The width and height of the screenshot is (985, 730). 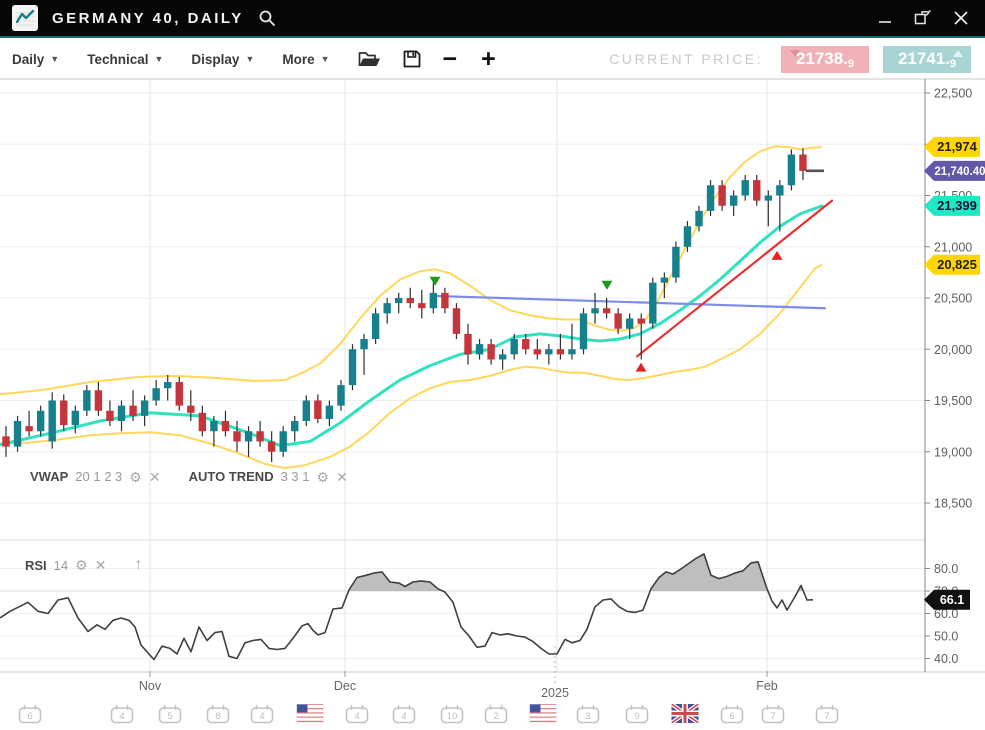 I want to click on svg-text: 3, so click(x=587, y=716).